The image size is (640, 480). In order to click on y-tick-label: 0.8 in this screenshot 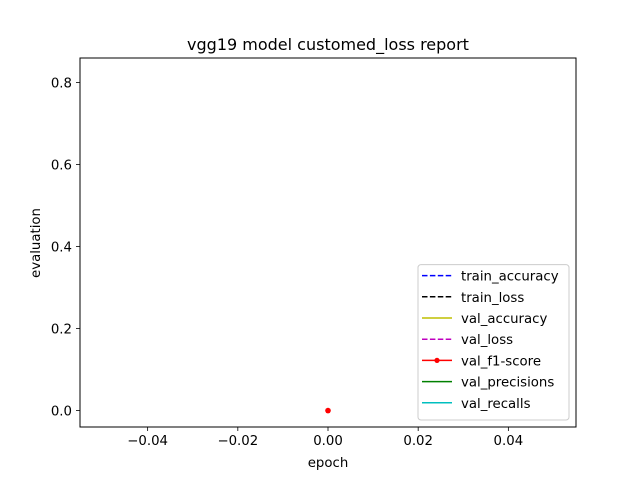, I will do `click(61, 84)`.